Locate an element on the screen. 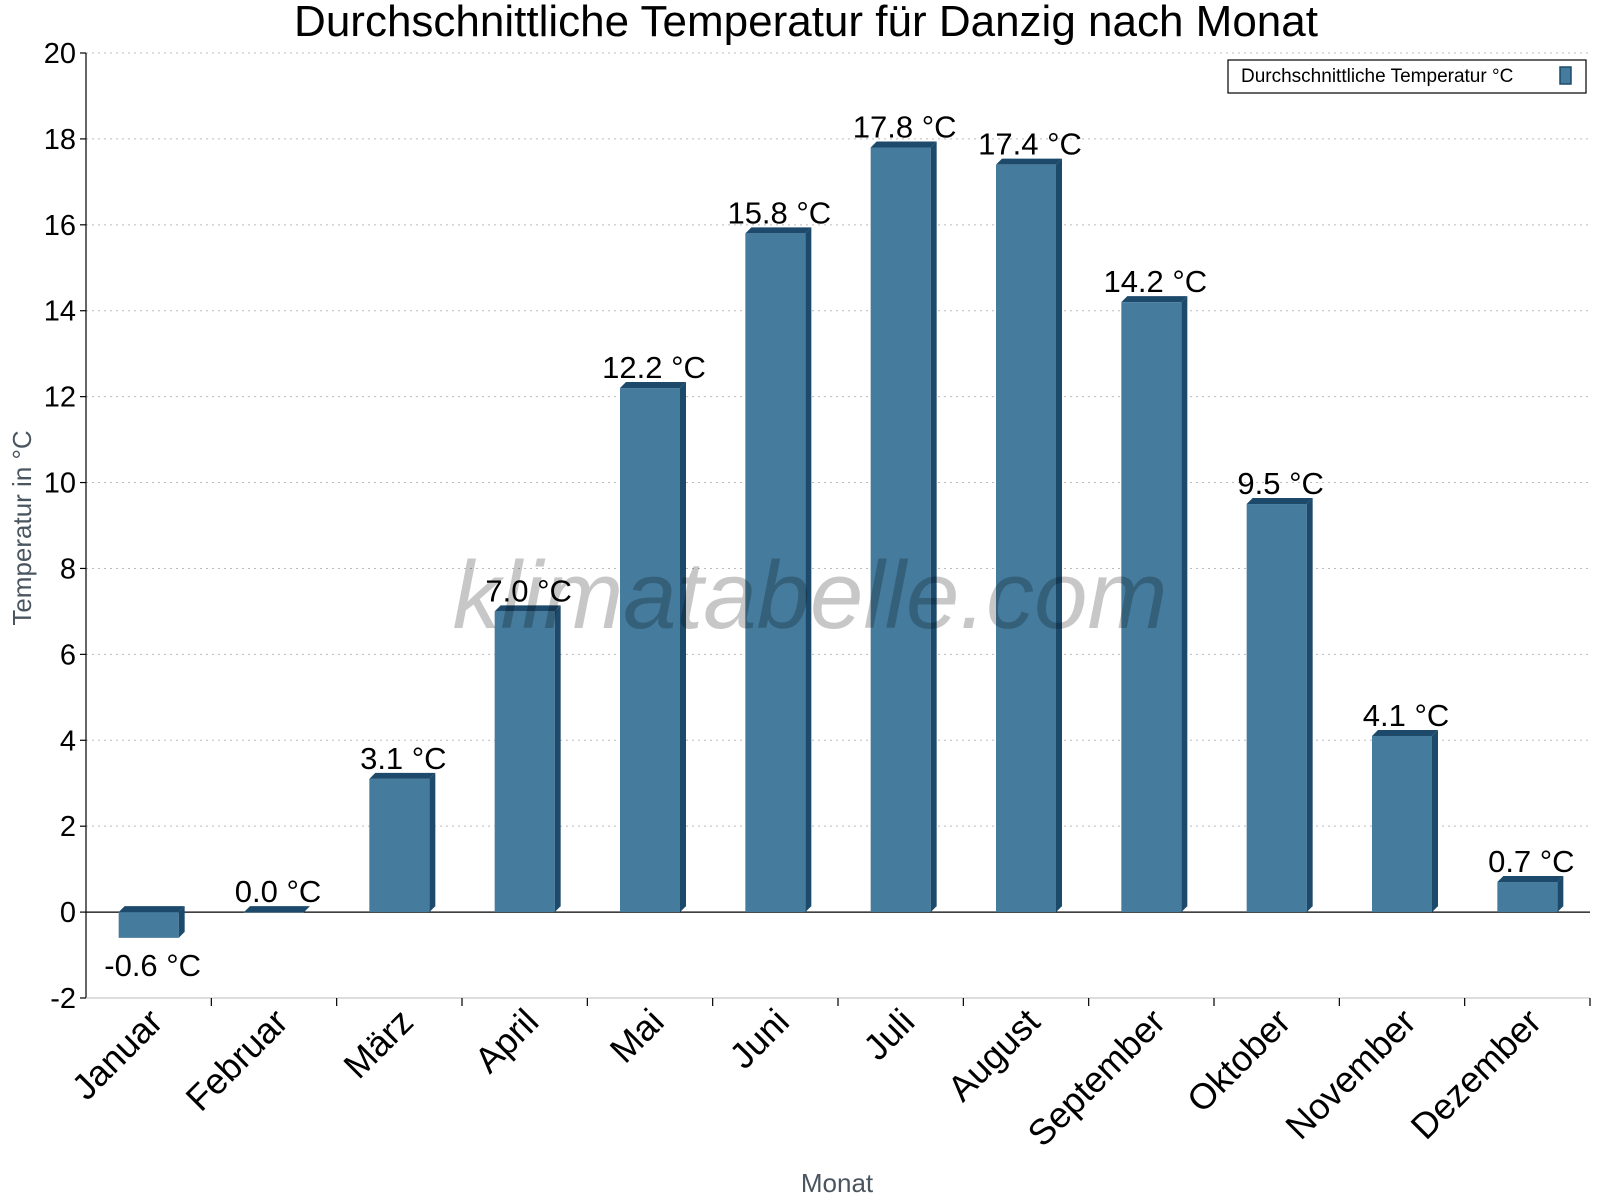 The width and height of the screenshot is (1600, 1200). y-tick-label: 6 is located at coordinates (68, 655).